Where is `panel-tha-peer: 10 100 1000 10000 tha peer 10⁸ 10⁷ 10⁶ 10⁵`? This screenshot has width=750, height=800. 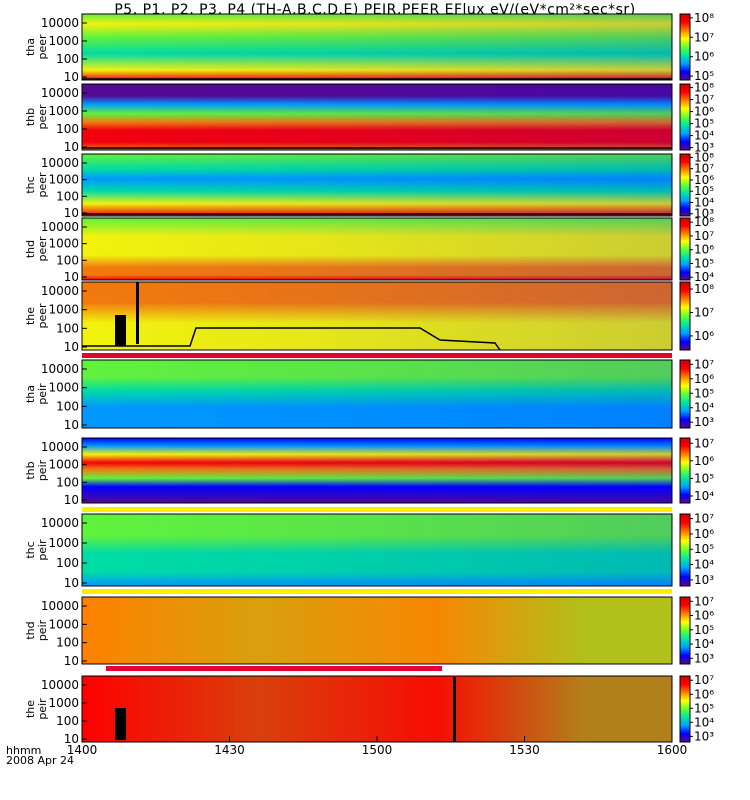
panel-tha-peer: 10 100 1000 10000 tha peer 10⁸ 10⁷ 10⁶ 10⁵ is located at coordinates (369, 47).